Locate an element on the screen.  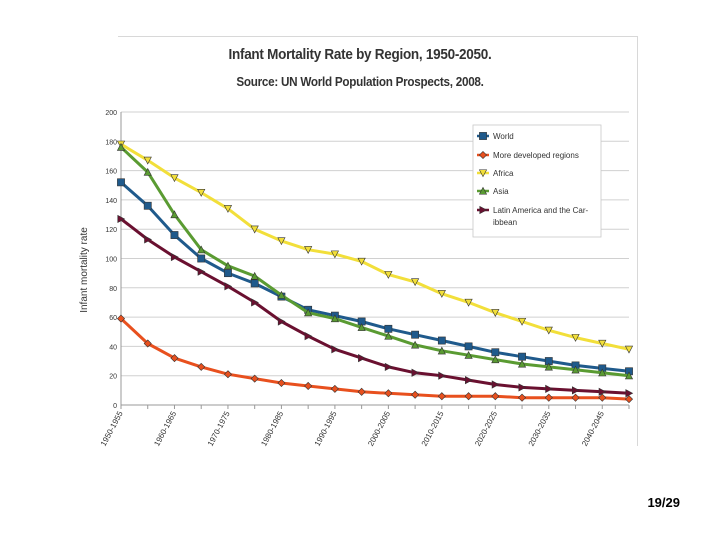
x-tick-label: 2020-2025 is located at coordinates (486, 428).